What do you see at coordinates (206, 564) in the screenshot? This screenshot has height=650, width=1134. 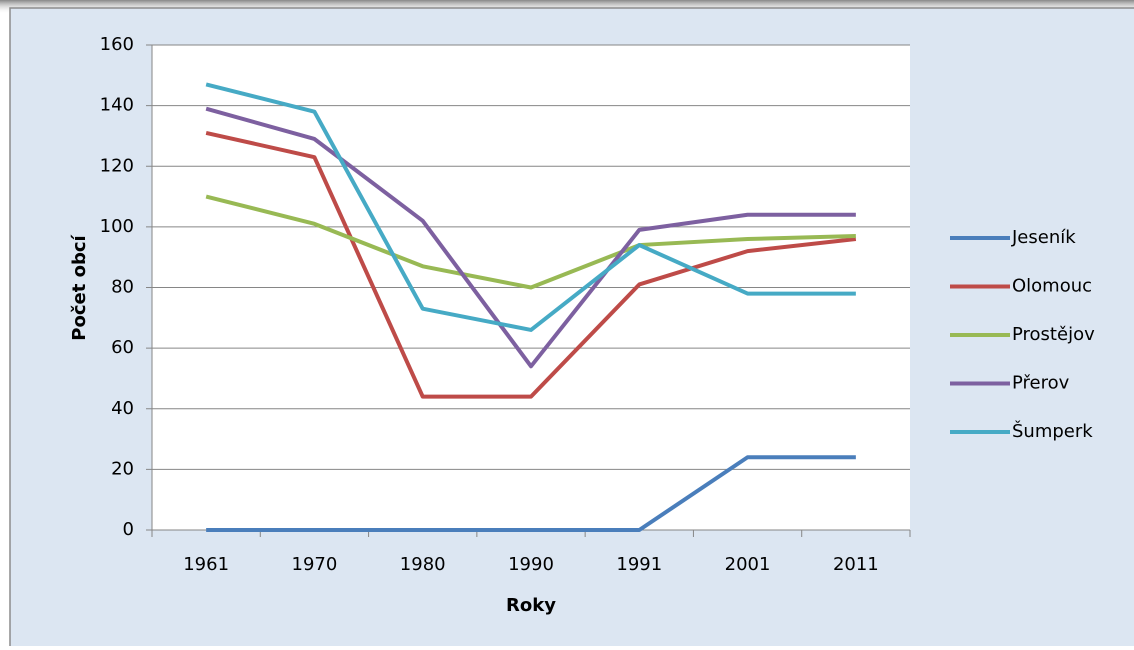 I see `x-tick-label: 1961` at bounding box center [206, 564].